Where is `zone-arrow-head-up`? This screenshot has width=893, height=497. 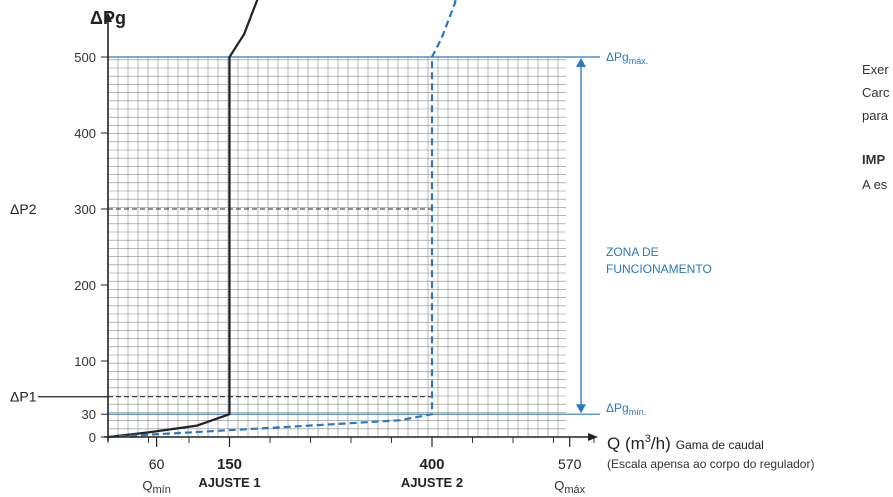
zone-arrow-head-up is located at coordinates (581, 62).